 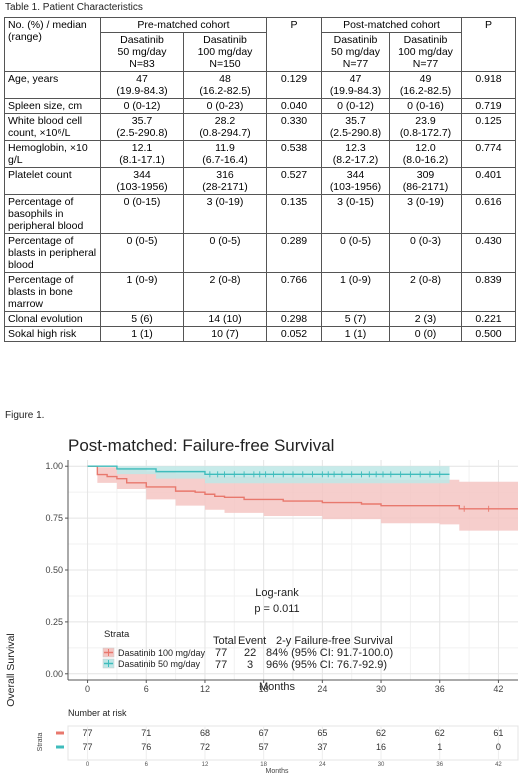 What do you see at coordinates (381, 689) in the screenshot?
I see `x-tick-label: 30` at bounding box center [381, 689].